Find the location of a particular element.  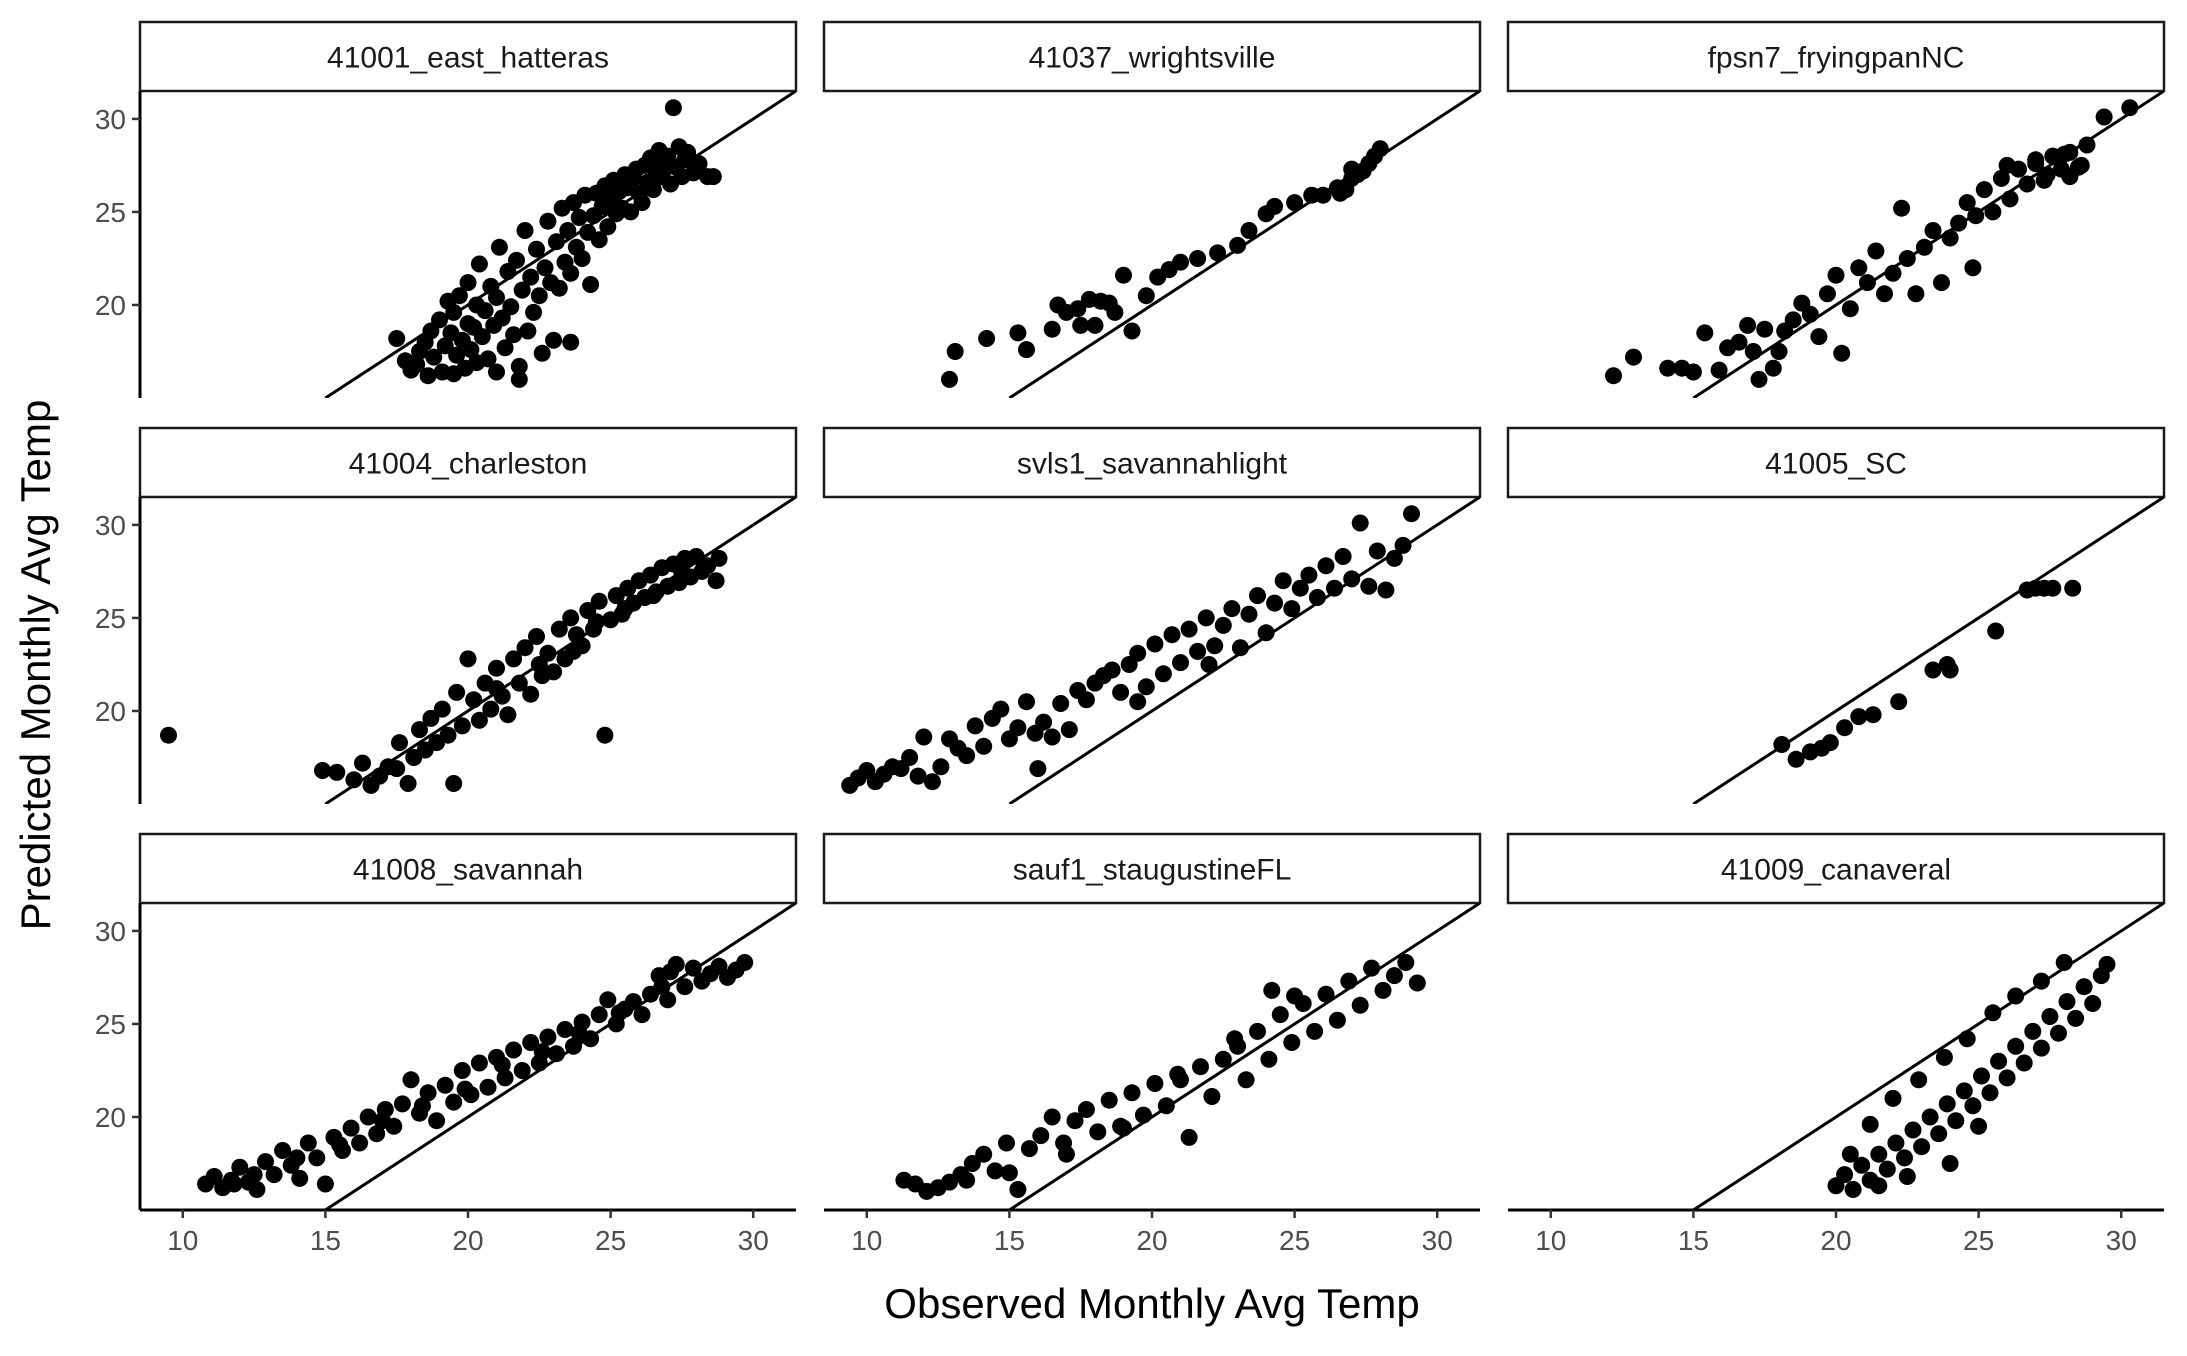

facet-label: 41008_savannah is located at coordinates (468, 870).